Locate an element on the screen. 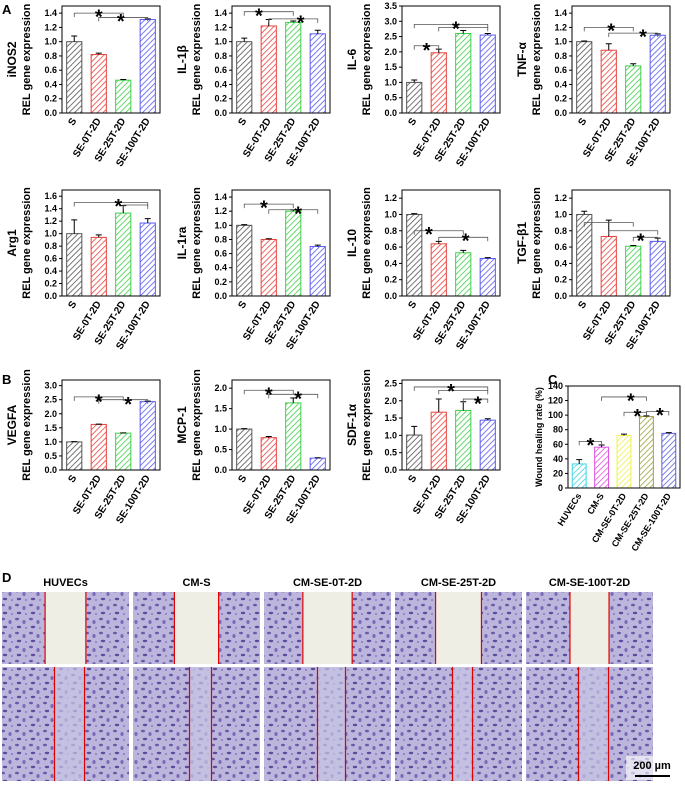 This screenshot has width=685, height=793. gene-label: Arg1 is located at coordinates (12, 243).